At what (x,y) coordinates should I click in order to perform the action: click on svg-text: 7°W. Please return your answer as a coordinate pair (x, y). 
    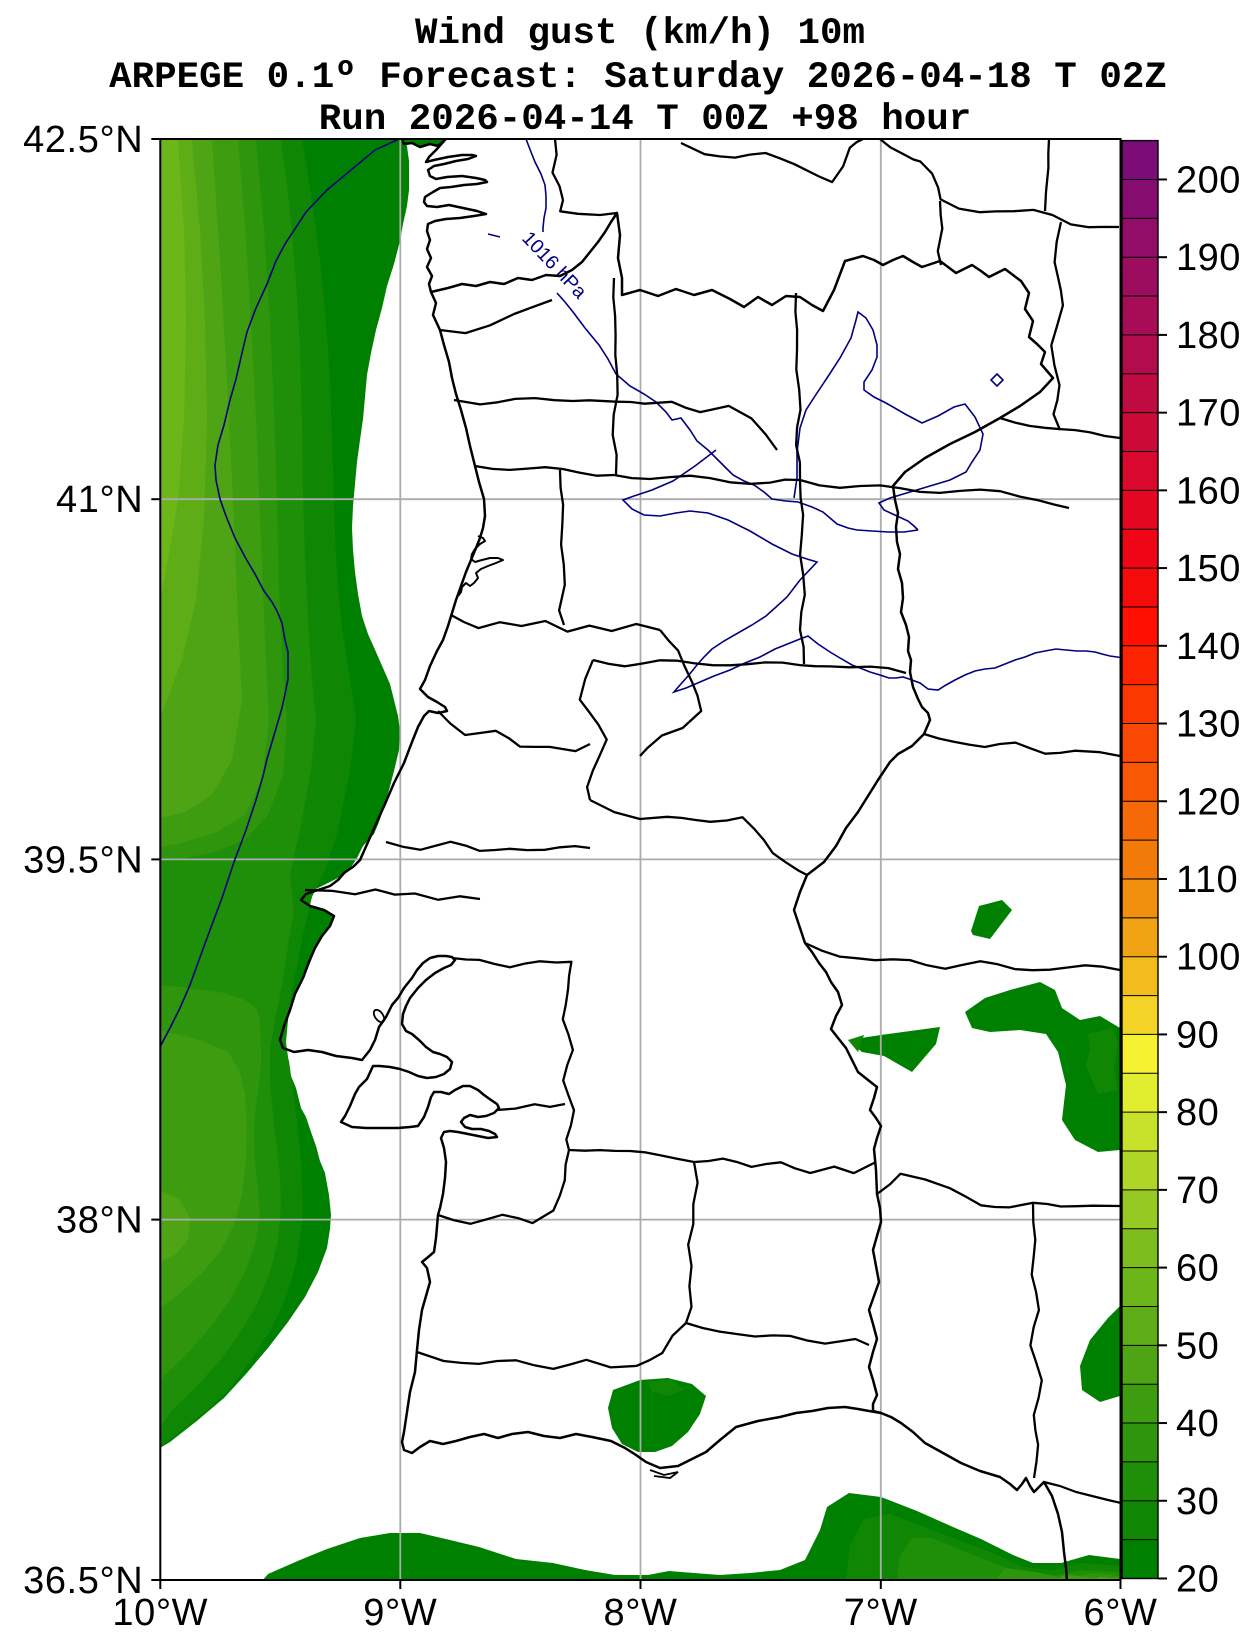
    Looking at the image, I should click on (881, 1613).